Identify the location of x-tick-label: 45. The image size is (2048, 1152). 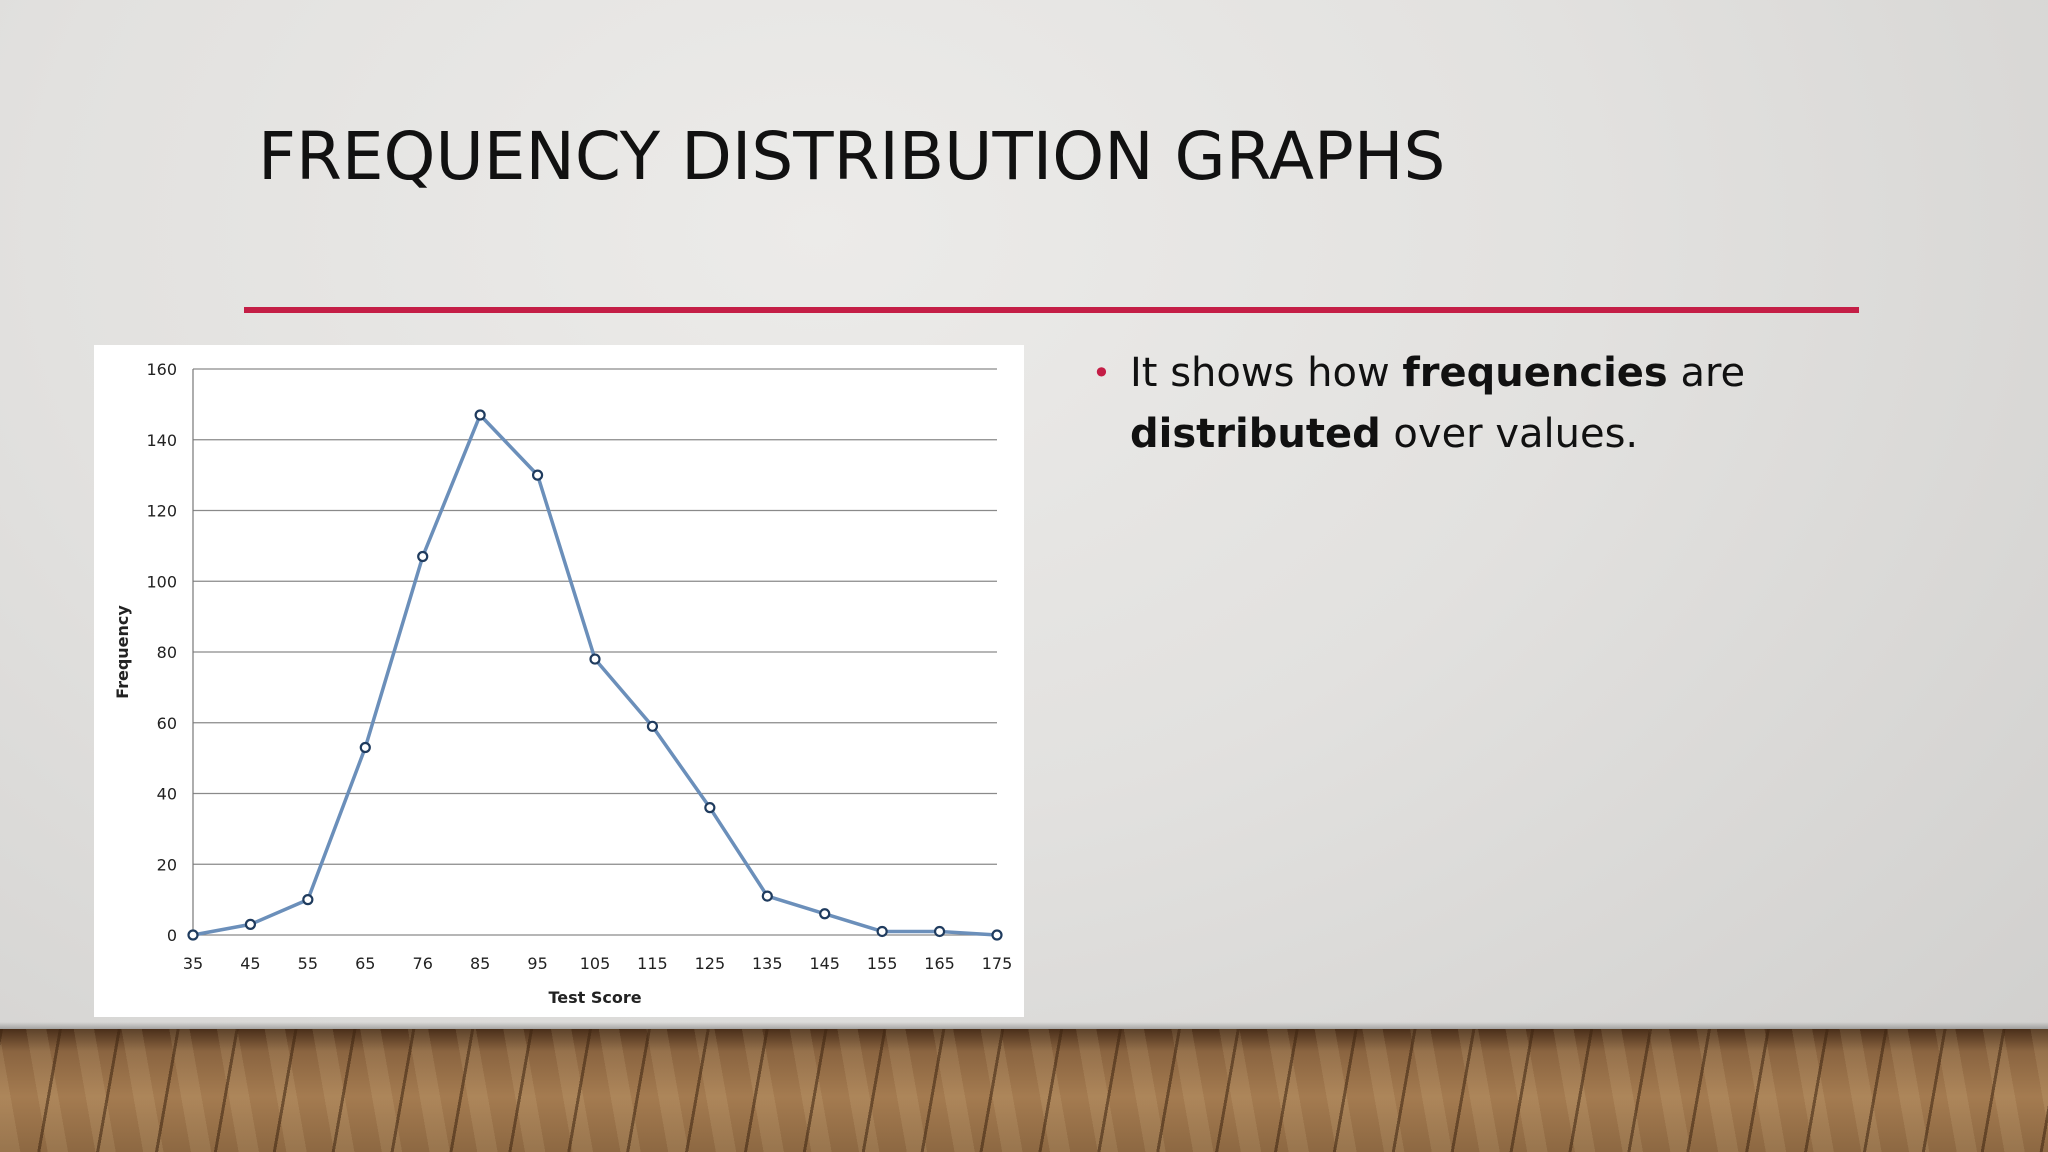
(250, 963).